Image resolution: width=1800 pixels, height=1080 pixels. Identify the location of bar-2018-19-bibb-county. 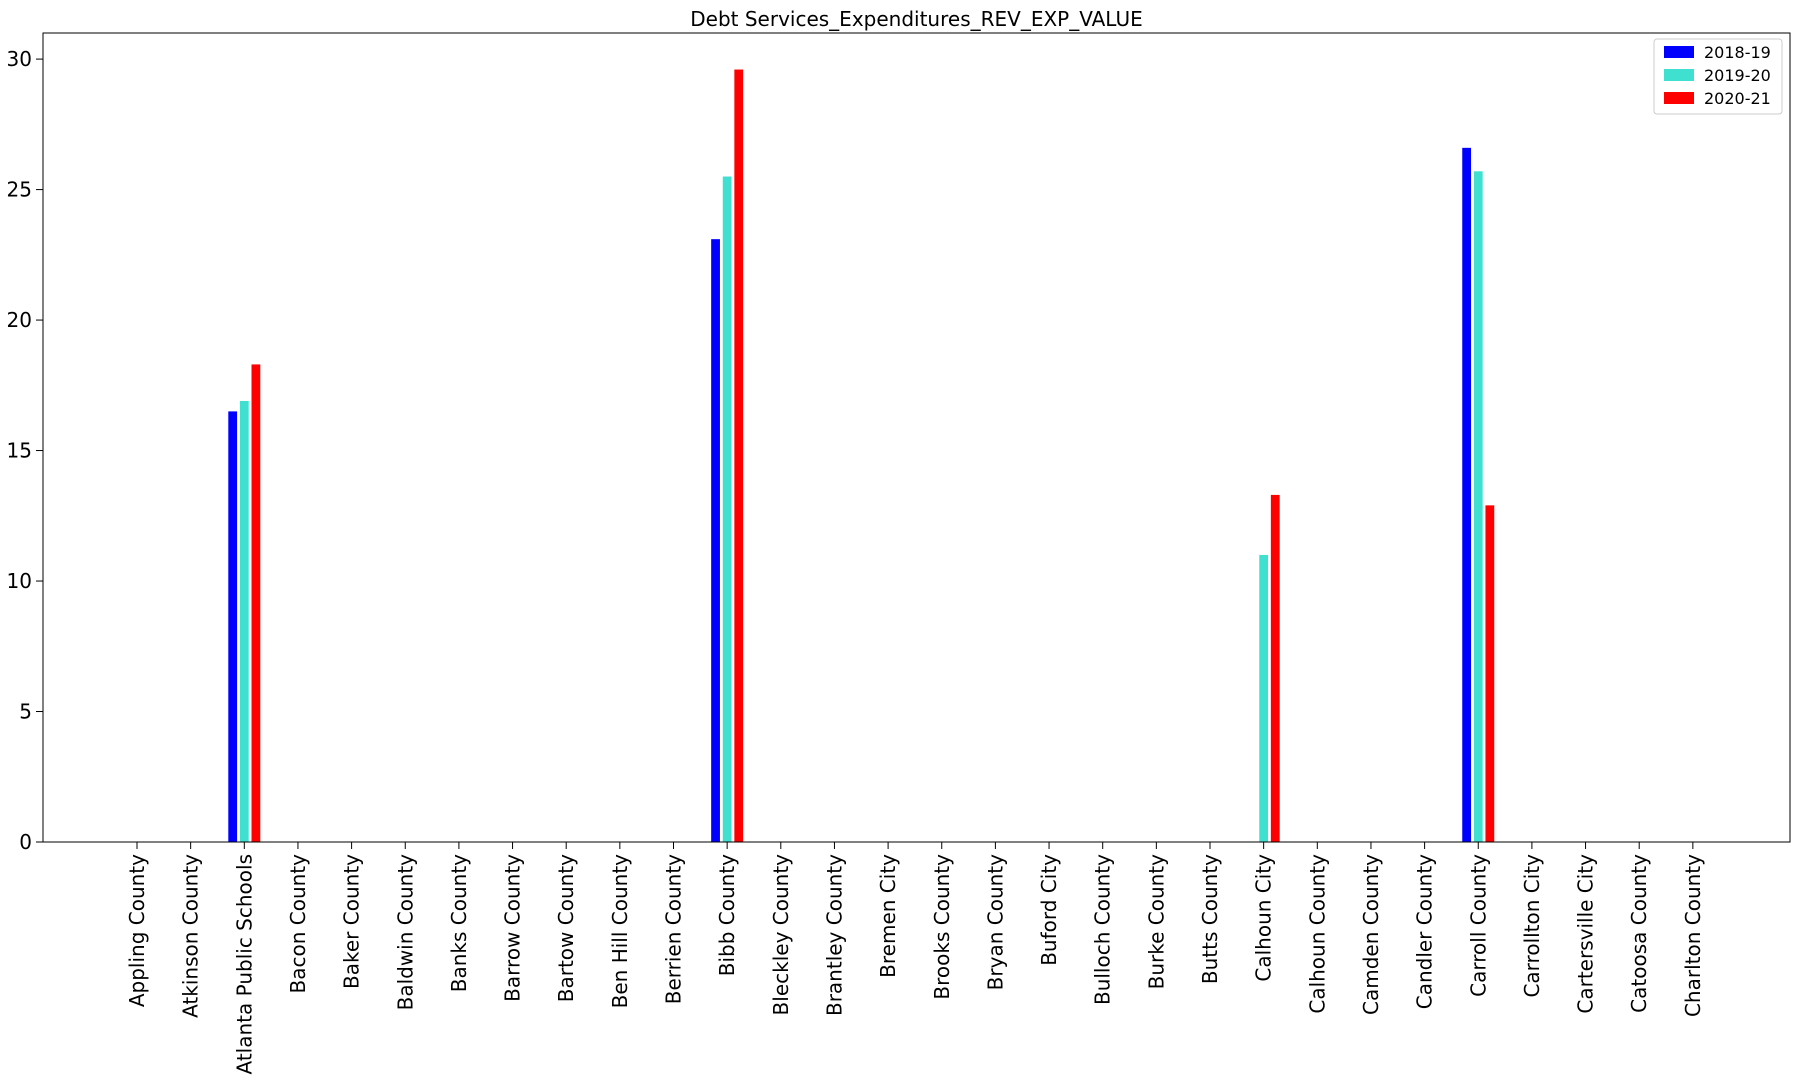
(715, 540).